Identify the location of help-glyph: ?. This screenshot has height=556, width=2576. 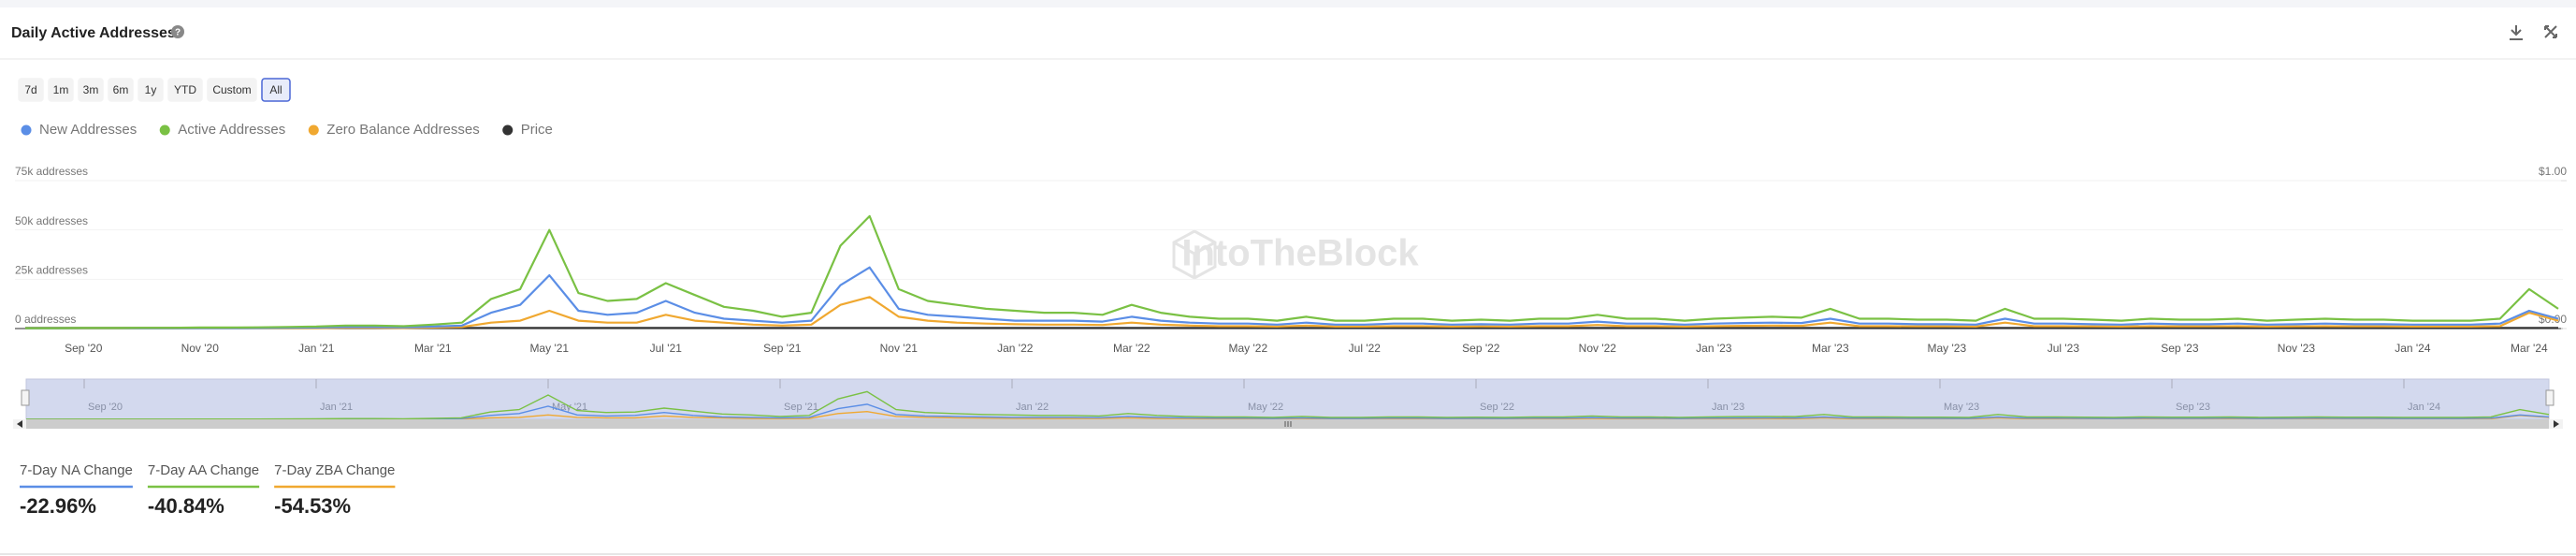
(178, 33).